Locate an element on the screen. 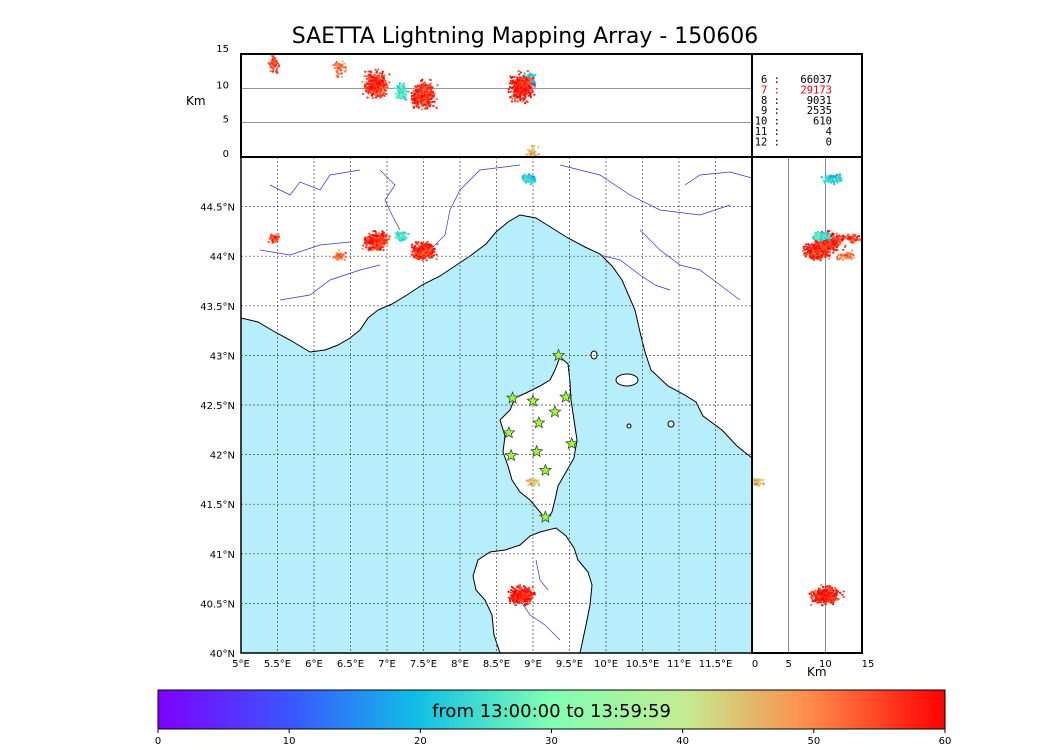  station-count-stations: 12 : is located at coordinates (767, 142).